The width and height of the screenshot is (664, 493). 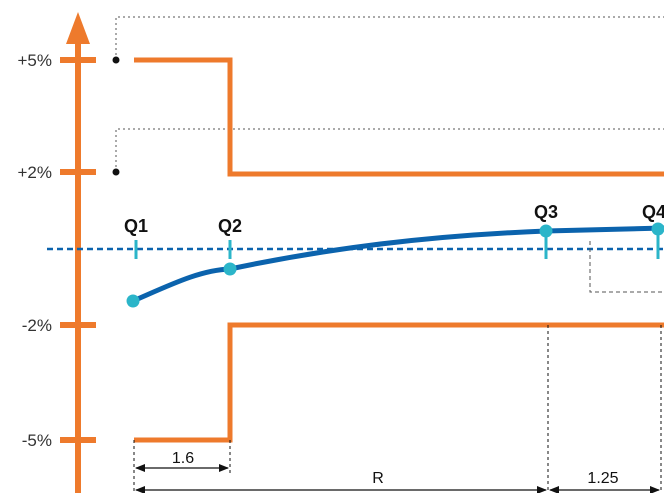 I want to click on label-minus2: -2%, so click(x=37, y=325).